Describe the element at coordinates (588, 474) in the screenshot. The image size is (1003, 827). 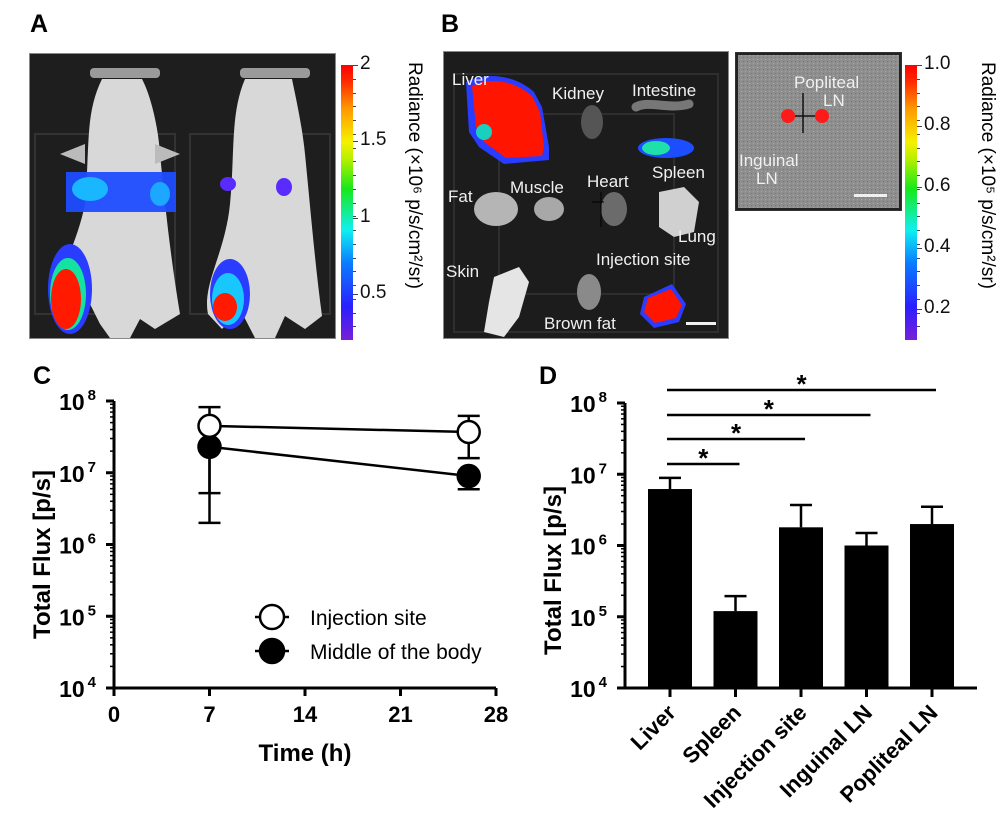
I see `d-y-tick-label: 10 7` at that location.